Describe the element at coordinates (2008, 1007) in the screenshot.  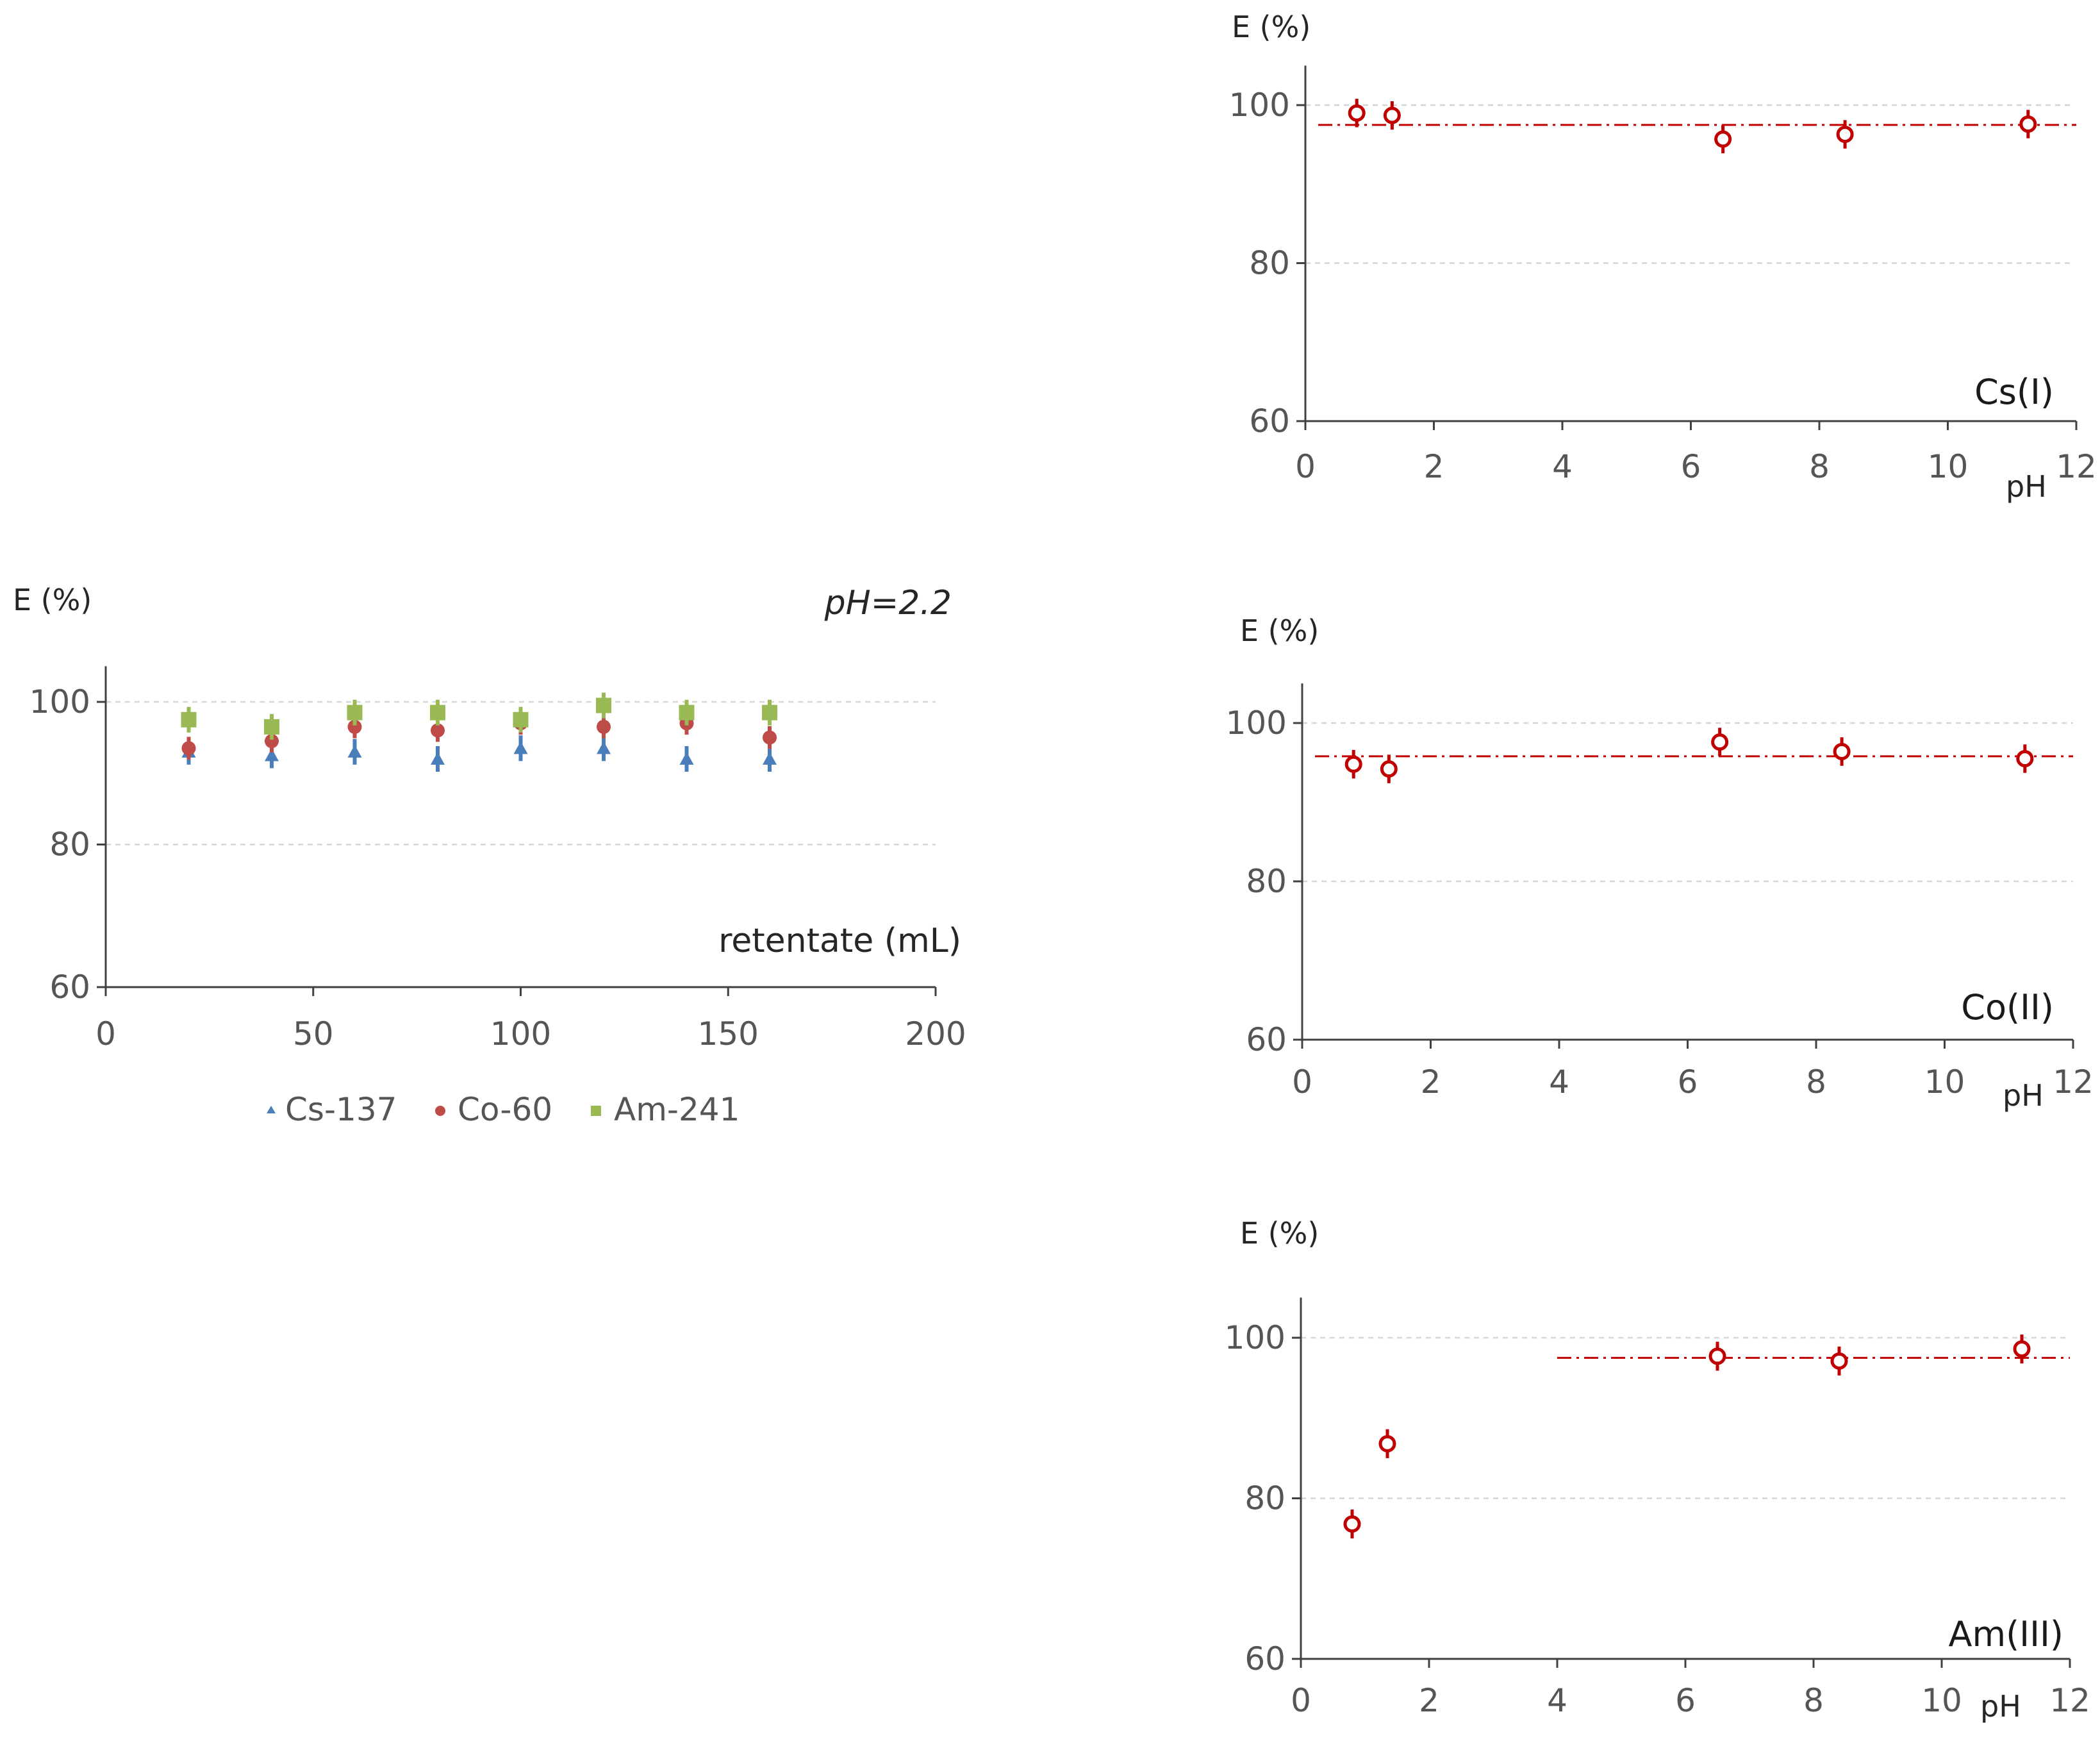
I see `series-label: Co(II)` at that location.